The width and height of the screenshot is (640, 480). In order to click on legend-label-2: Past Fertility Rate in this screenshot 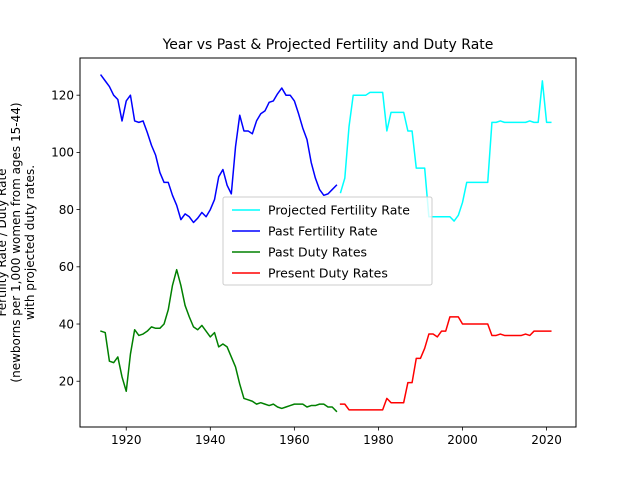, I will do `click(323, 231)`.